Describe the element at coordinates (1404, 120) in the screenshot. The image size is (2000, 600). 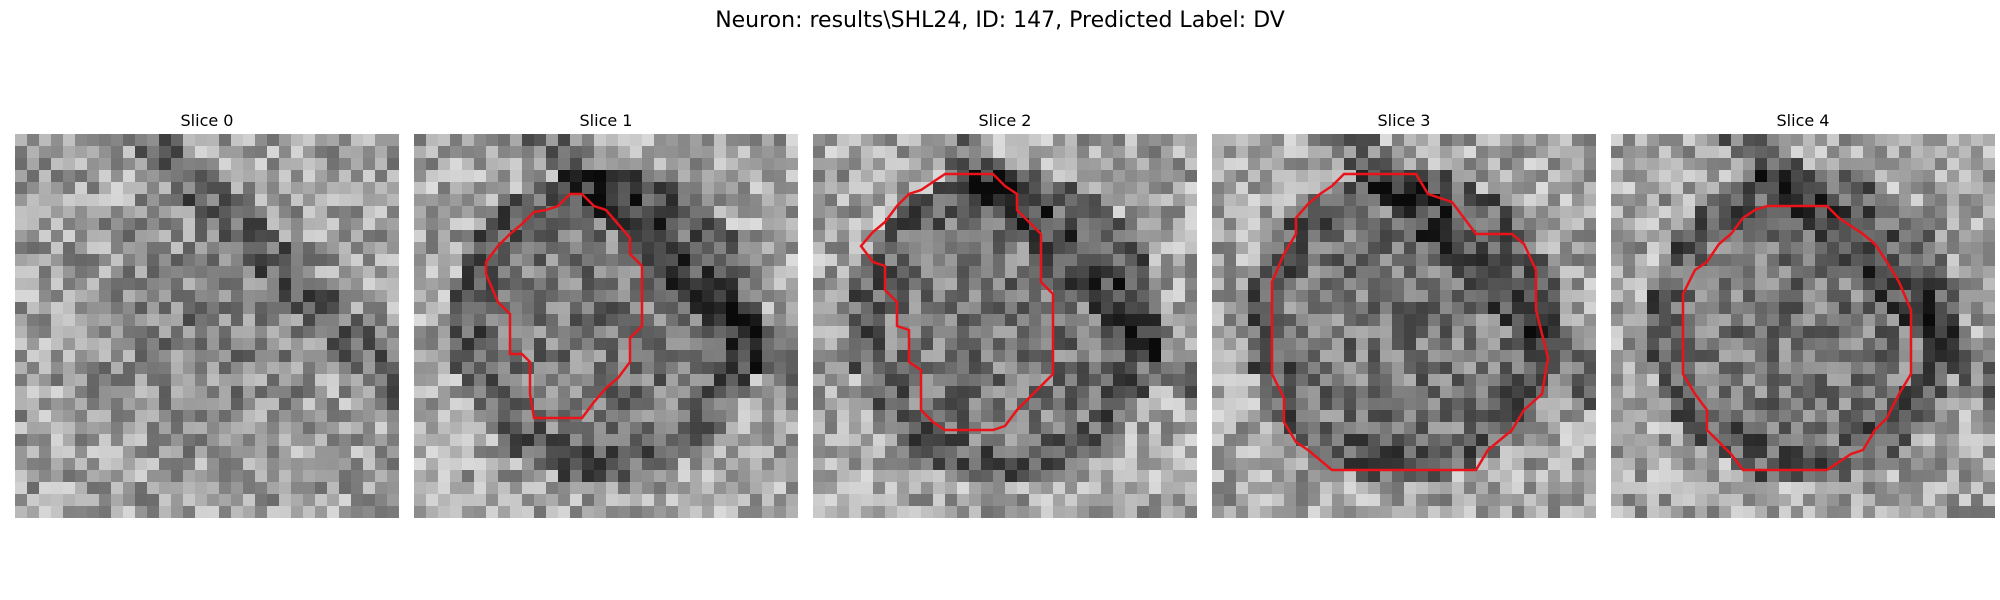
I see `slice-title: Slice 3` at that location.